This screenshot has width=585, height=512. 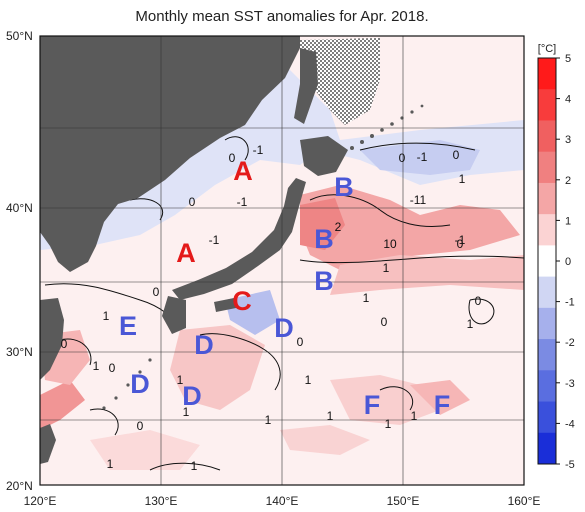 What do you see at coordinates (242, 301) in the screenshot?
I see `region-label-c: C` at bounding box center [242, 301].